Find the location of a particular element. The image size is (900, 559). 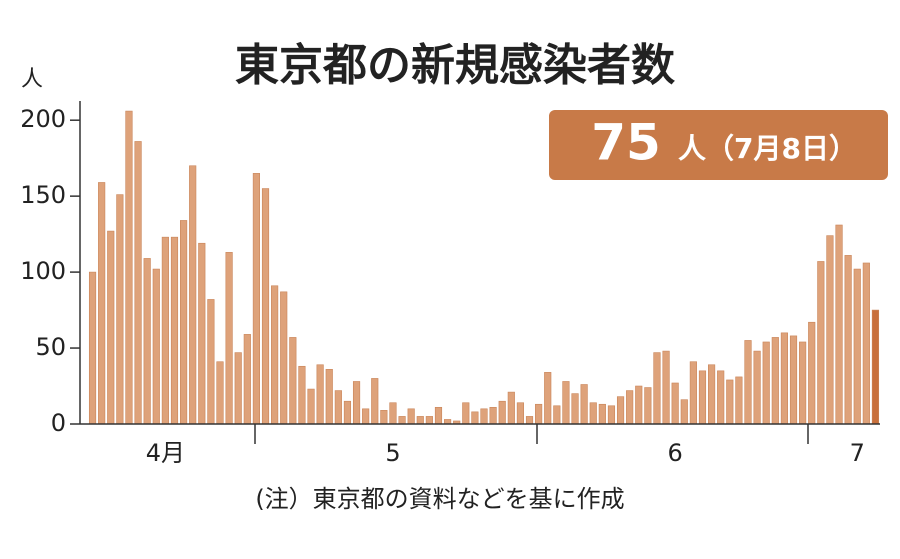

x-tick-label: 7 is located at coordinates (857, 453).